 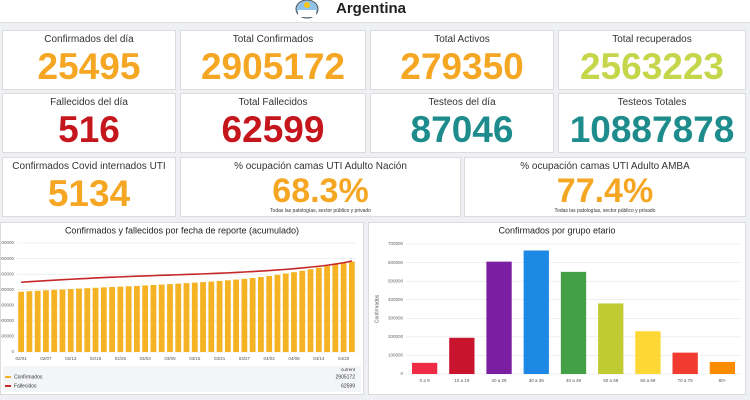 I want to click on kpi-value: 2563223, so click(x=652, y=66).